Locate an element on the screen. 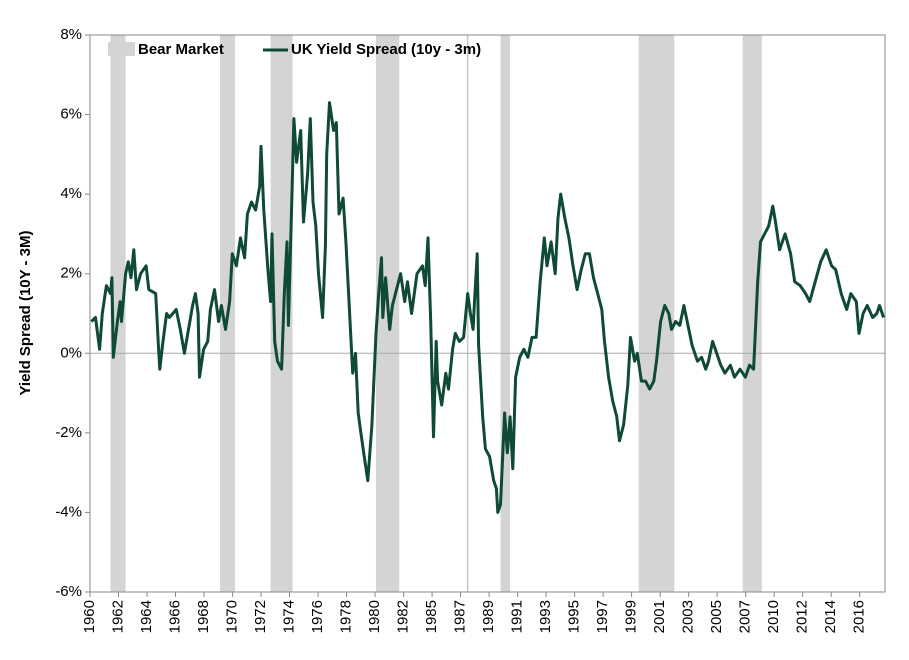  x-tick-label: 1987 is located at coordinates (460, 616).